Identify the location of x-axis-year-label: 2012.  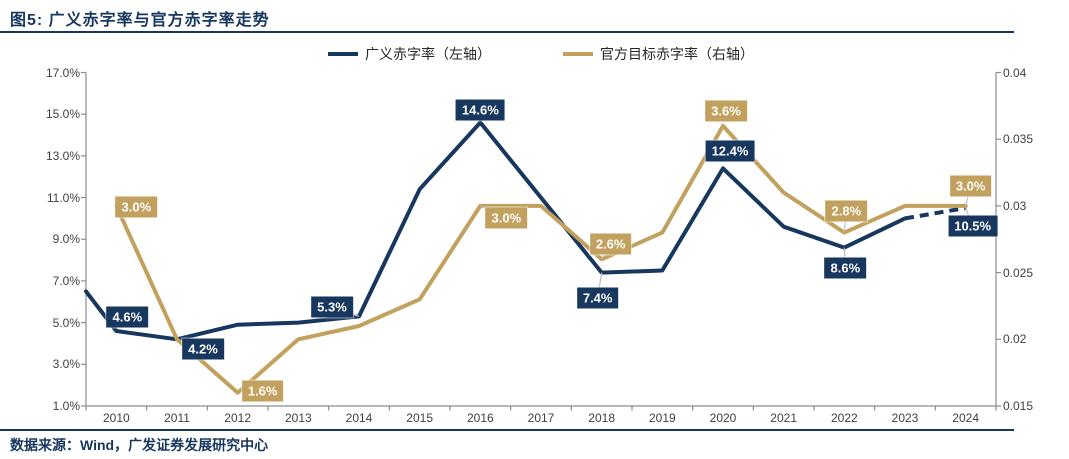
(237, 418).